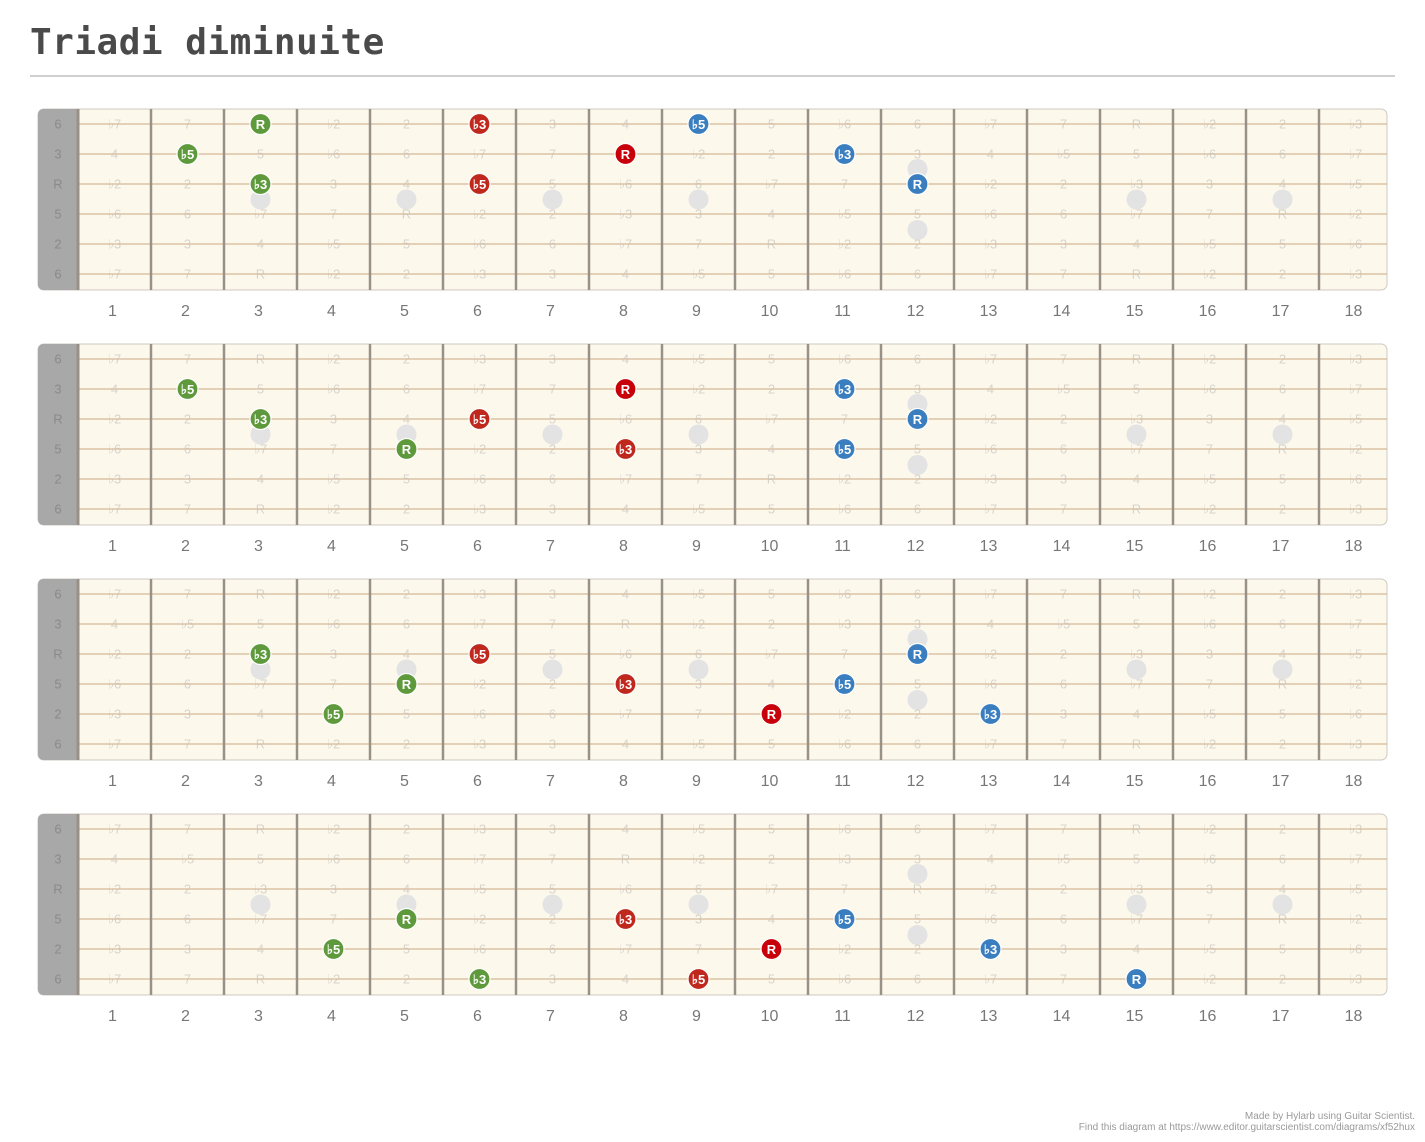  I want to click on fret-number: 17, so click(1281, 781).